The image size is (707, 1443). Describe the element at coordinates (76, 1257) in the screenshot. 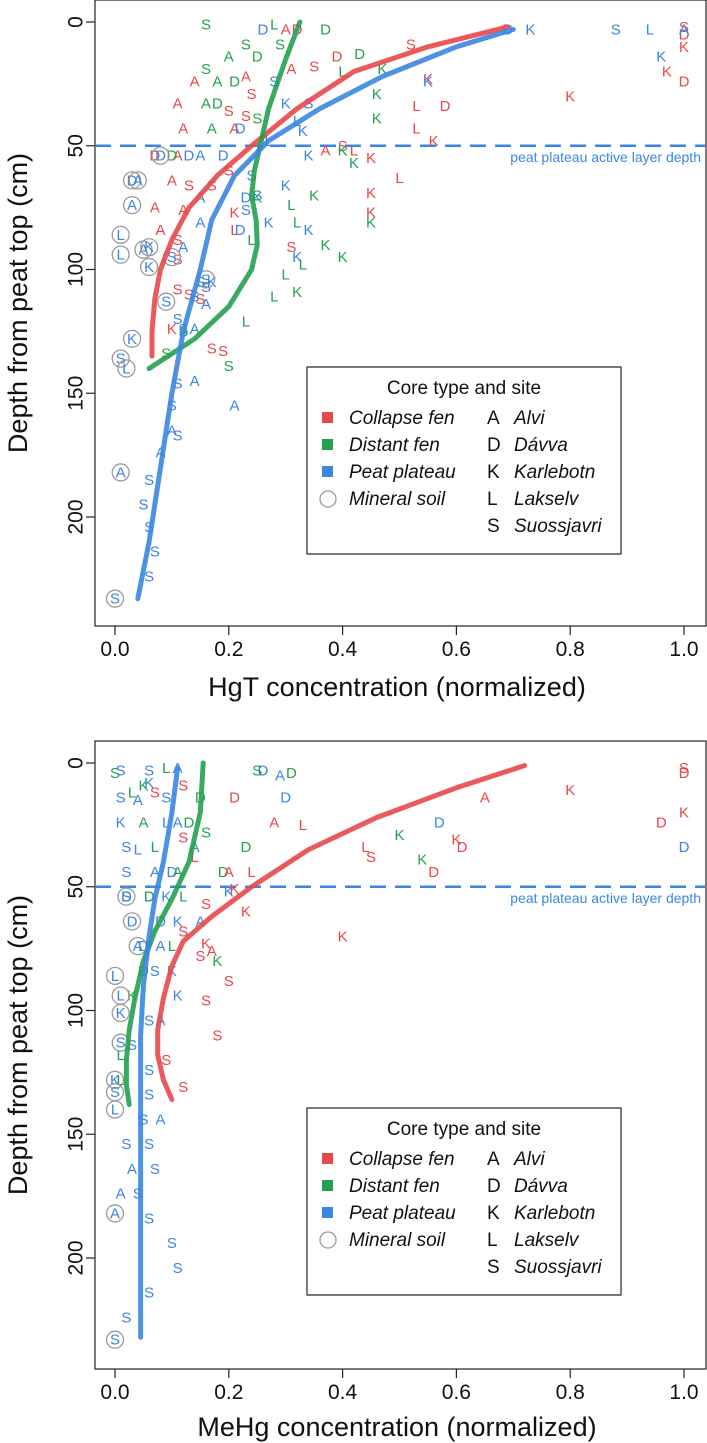

I see `y-tick-label: 200` at that location.